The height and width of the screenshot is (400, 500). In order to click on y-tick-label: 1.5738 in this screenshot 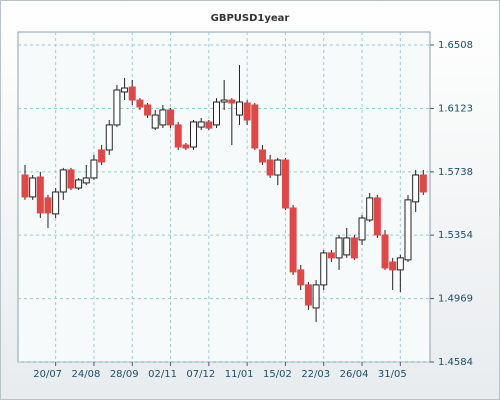, I will do `click(455, 172)`.